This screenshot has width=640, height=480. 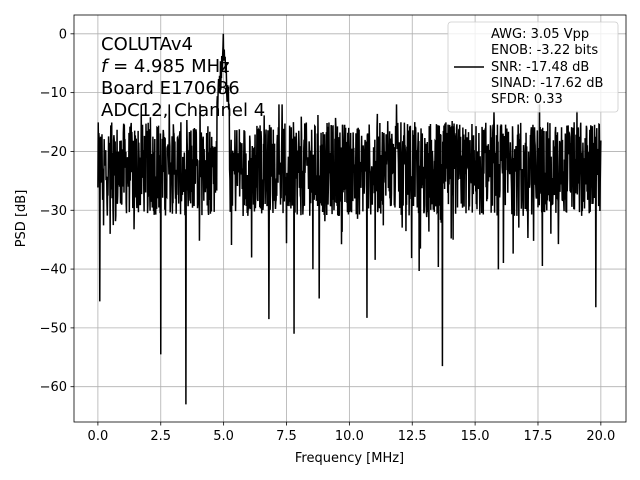 What do you see at coordinates (544, 50) in the screenshot?
I see `legend-line-2: ENOB: -3.22 bits` at bounding box center [544, 50].